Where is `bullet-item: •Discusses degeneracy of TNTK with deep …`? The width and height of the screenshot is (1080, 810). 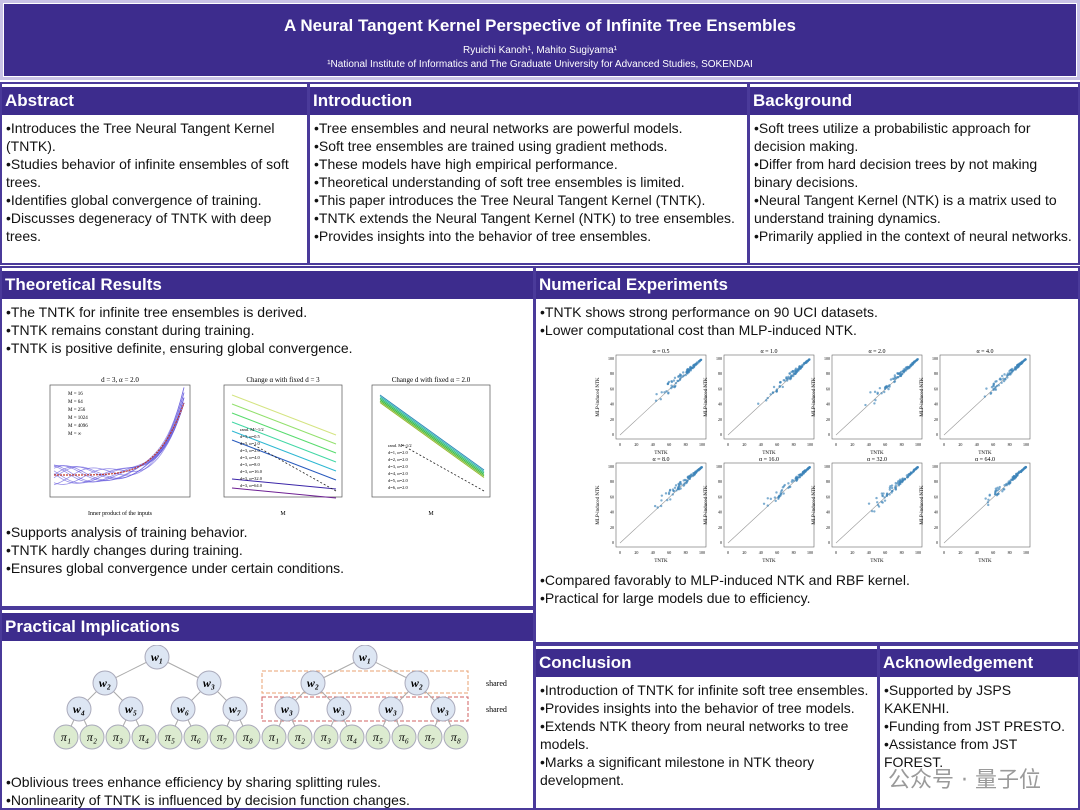
bullet-item: •Discusses degeneracy of TNTK with deep … is located at coordinates (139, 227).